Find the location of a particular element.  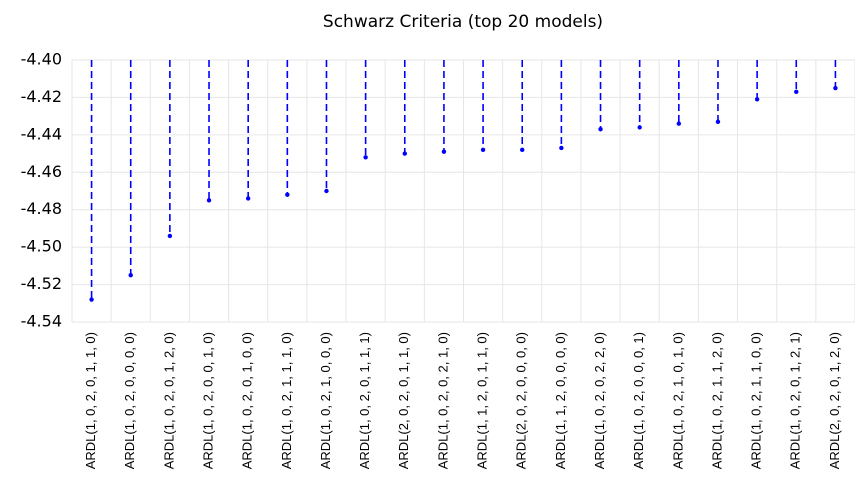

y-tick-label: -4.44 is located at coordinates (41, 133).